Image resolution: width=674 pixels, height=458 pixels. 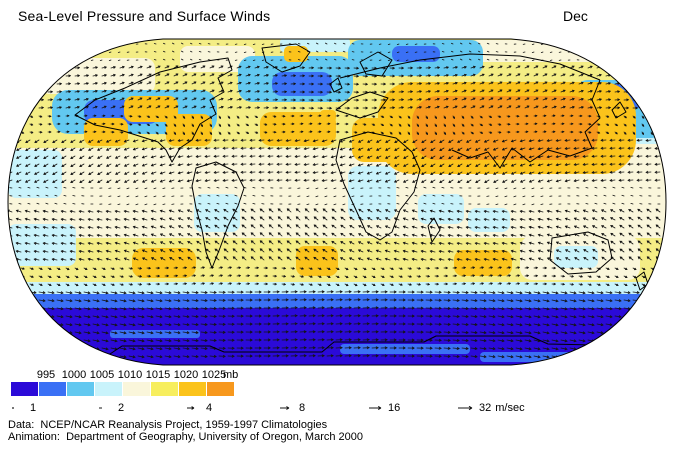 I want to click on wind-scale-value: 16, so click(x=394, y=408).